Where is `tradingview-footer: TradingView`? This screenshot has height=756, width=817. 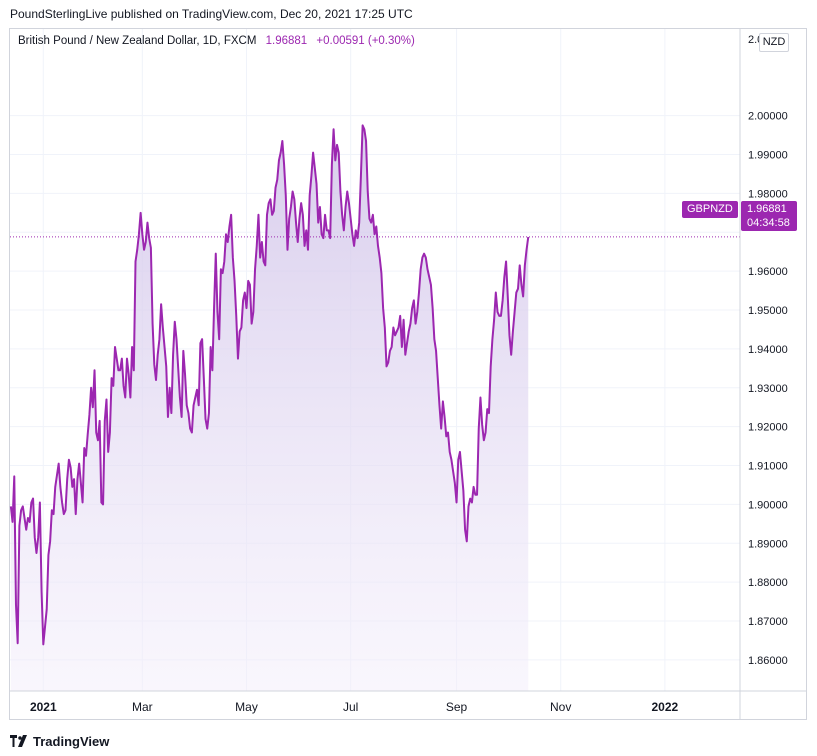 tradingview-footer: TradingView is located at coordinates (59, 741).